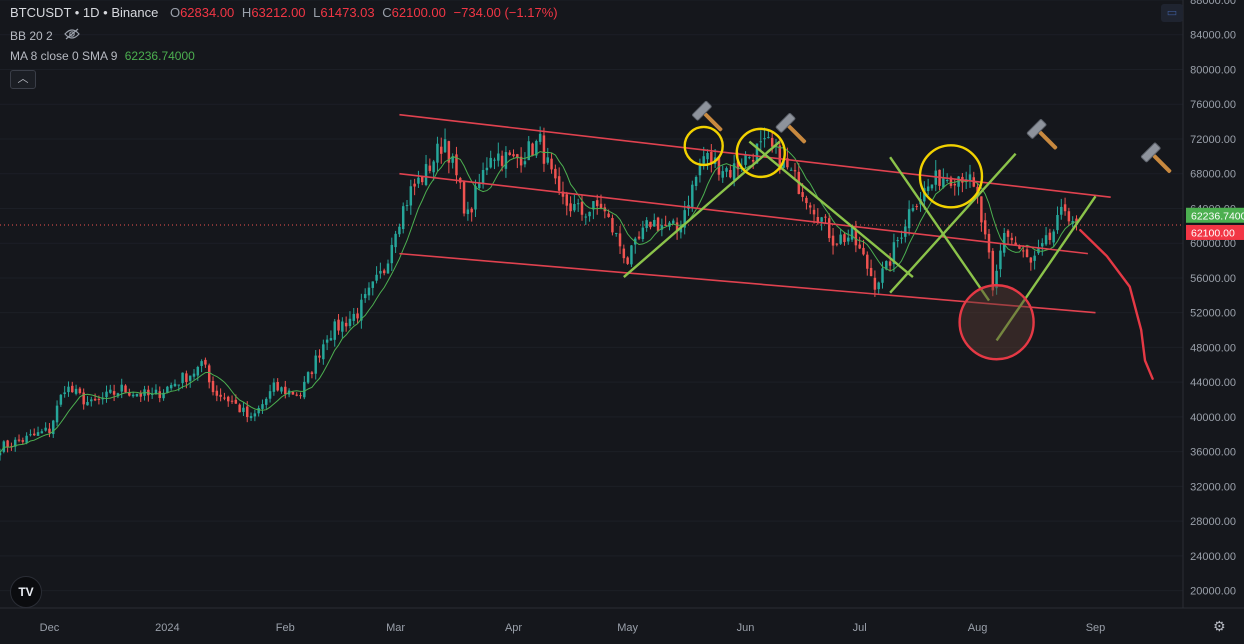 This screenshot has width=1244, height=644. What do you see at coordinates (996, 322) in the screenshot?
I see `crash-circle` at bounding box center [996, 322].